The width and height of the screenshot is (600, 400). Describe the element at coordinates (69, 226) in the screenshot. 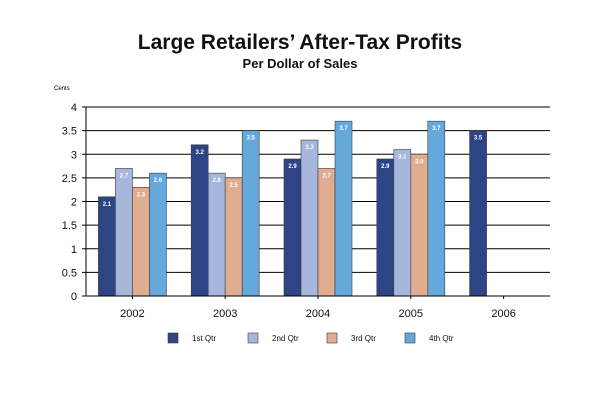

I see `y-tick-label: 1.5` at that location.